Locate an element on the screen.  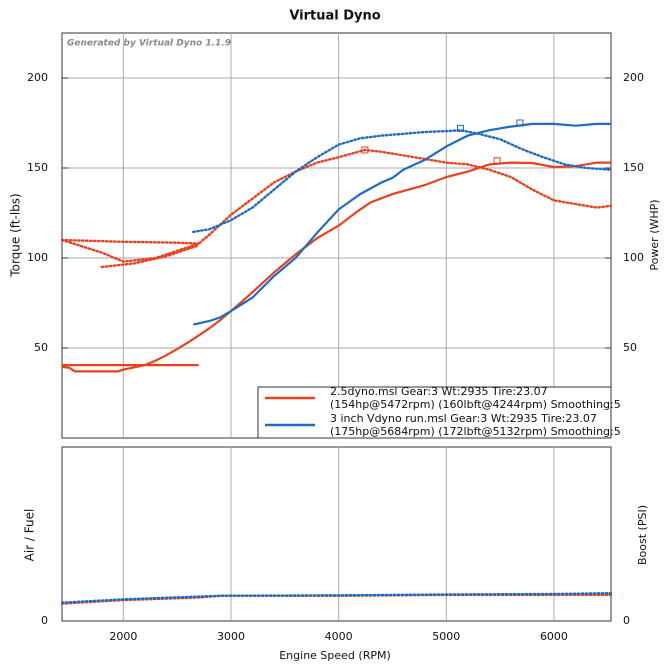
y-tick-label: 100 is located at coordinates (37, 257).